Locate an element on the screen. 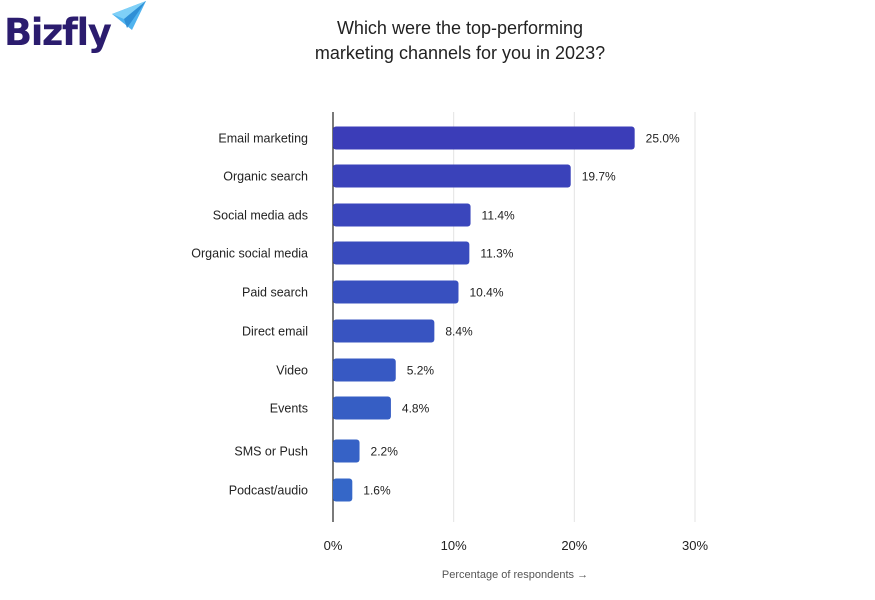  paper-plane-icon is located at coordinates (129, 15).